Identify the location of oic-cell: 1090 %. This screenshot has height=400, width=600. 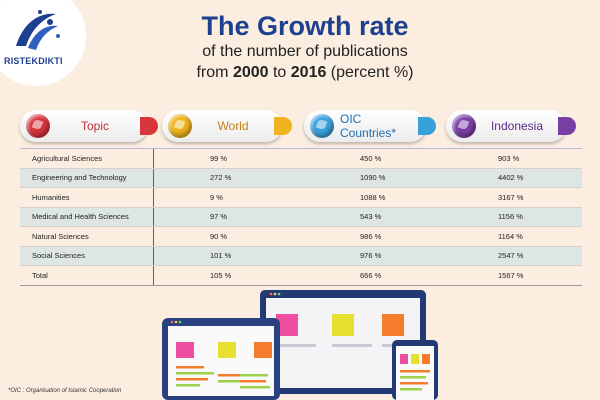
(373, 178).